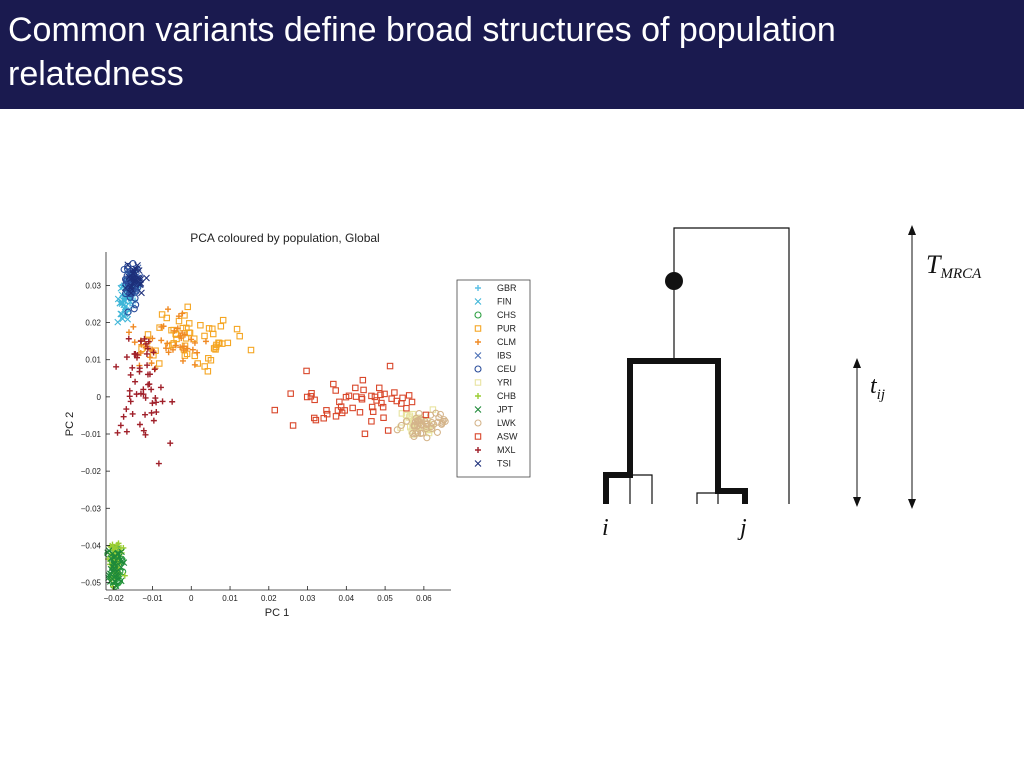 The image size is (1024, 768). I want to click on plot-points, so click(276, 425).